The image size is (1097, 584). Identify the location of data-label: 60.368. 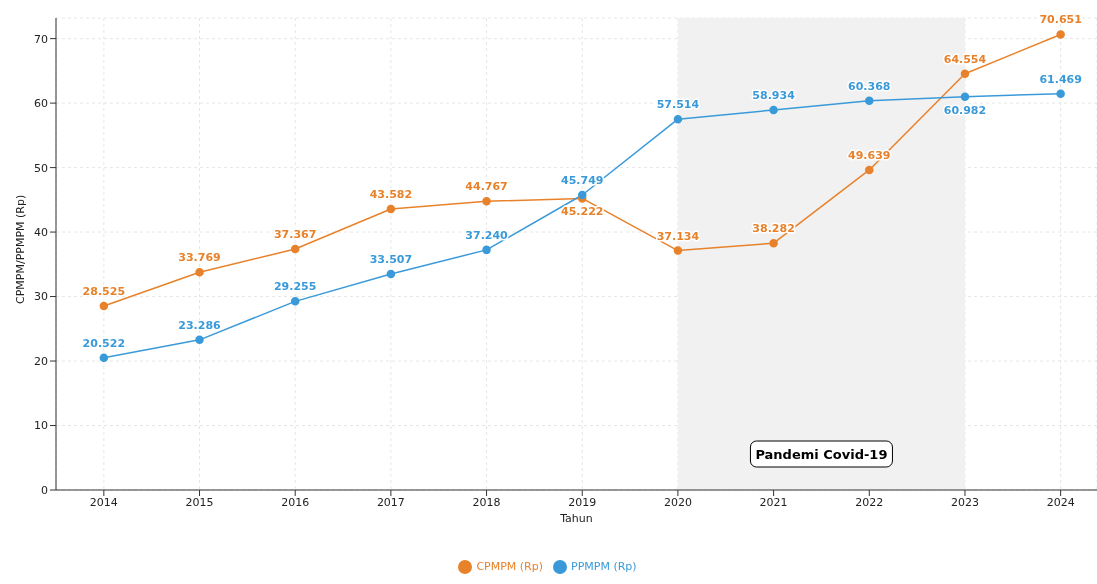
(869, 86).